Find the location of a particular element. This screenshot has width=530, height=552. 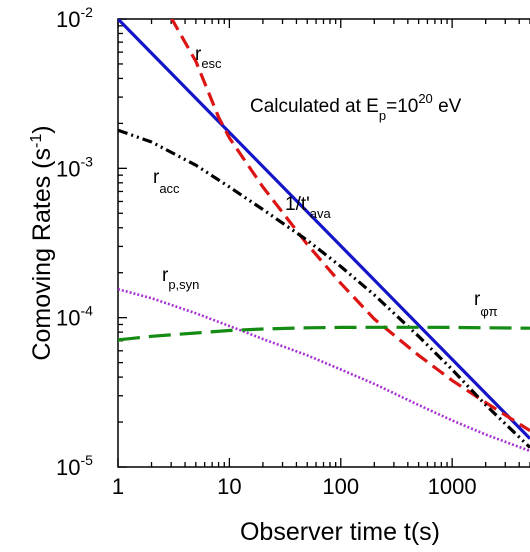

energy-annotation-sup: 20 is located at coordinates (425, 98).